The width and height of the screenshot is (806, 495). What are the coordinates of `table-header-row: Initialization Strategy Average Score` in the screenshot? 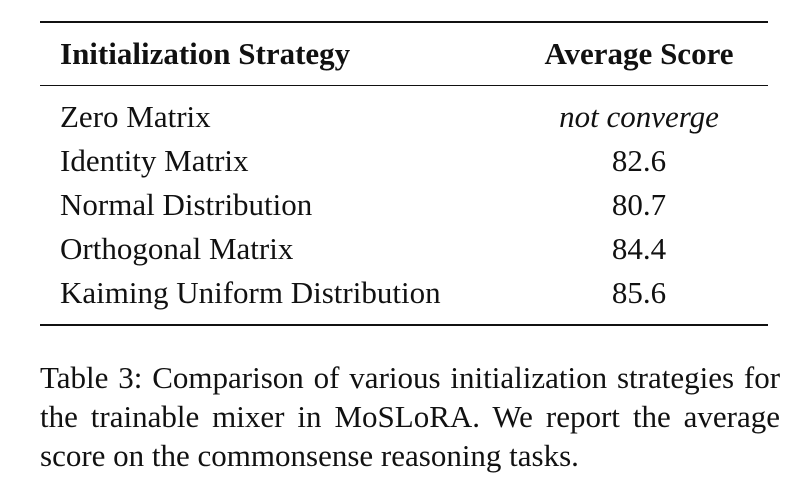 It's located at (404, 54).